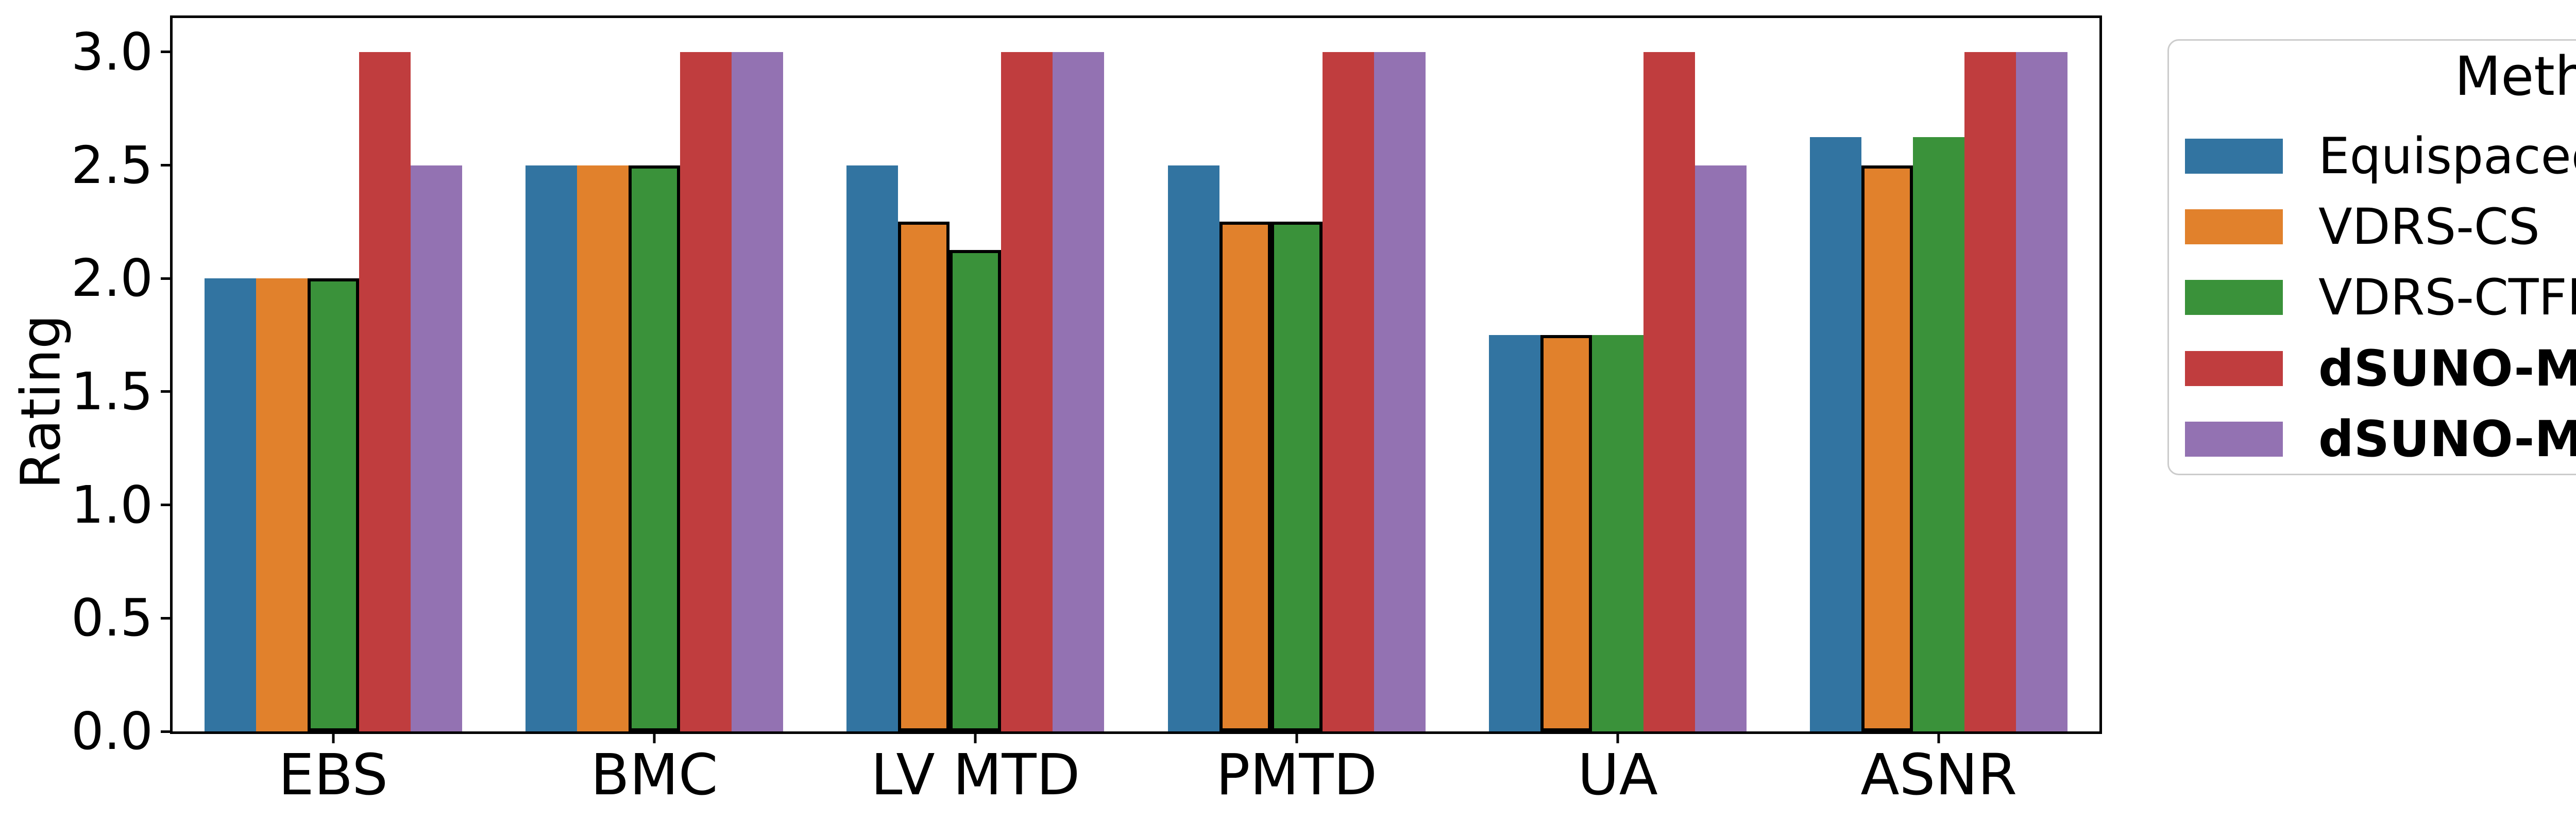 Image resolution: width=2576 pixels, height=818 pixels. I want to click on legend-label: VDRS-CS, so click(2429, 227).